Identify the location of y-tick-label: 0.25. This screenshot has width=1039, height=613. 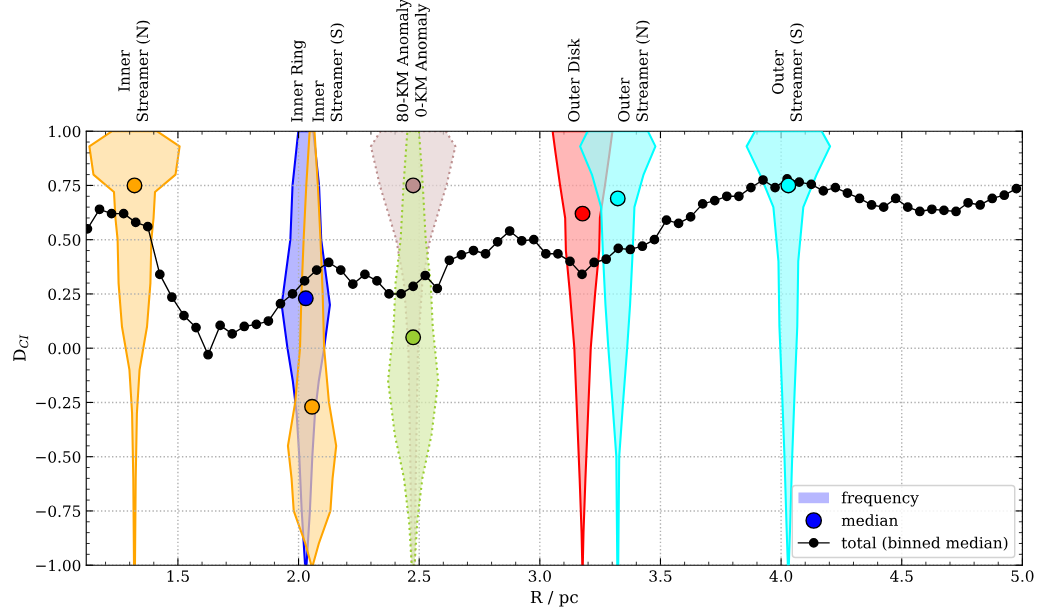
(64, 294).